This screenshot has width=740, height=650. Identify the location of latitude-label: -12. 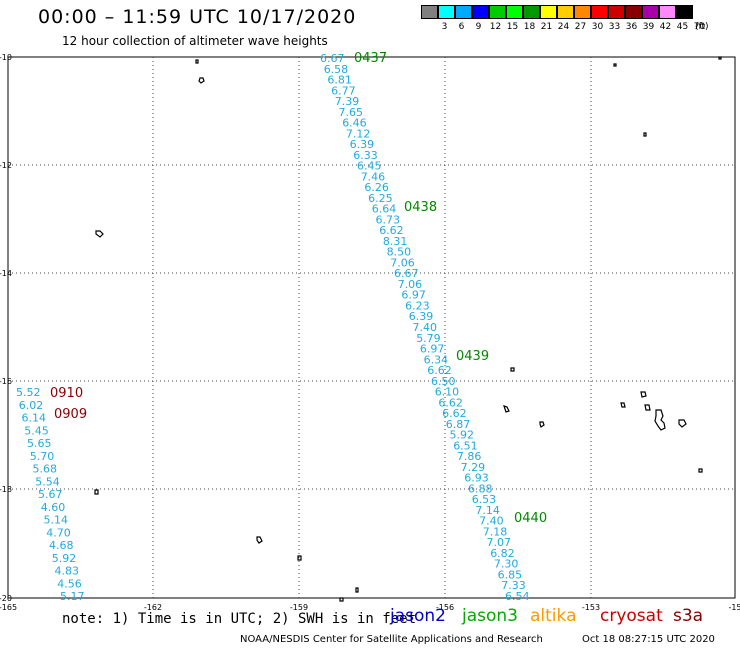
(6, 165).